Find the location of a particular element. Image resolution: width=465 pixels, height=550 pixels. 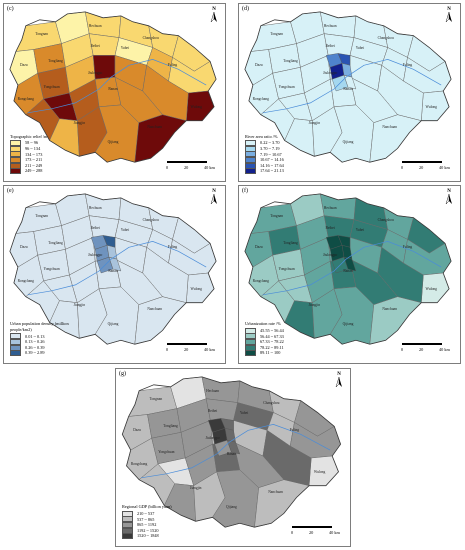

legend-item: 0.01 ~ 0.13 is located at coordinates (44, 336).